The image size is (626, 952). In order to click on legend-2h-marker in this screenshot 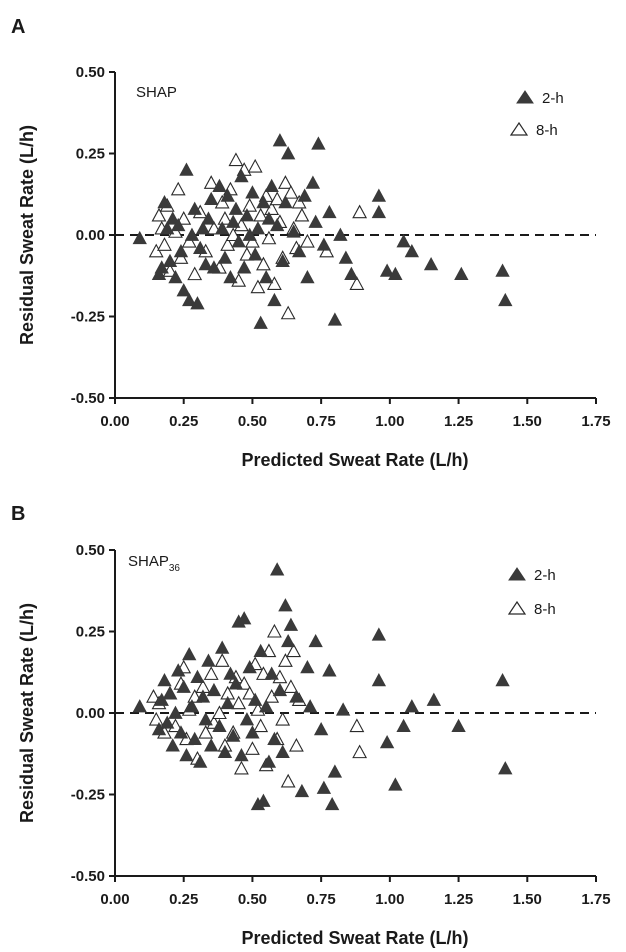, I will do `click(517, 574)`.